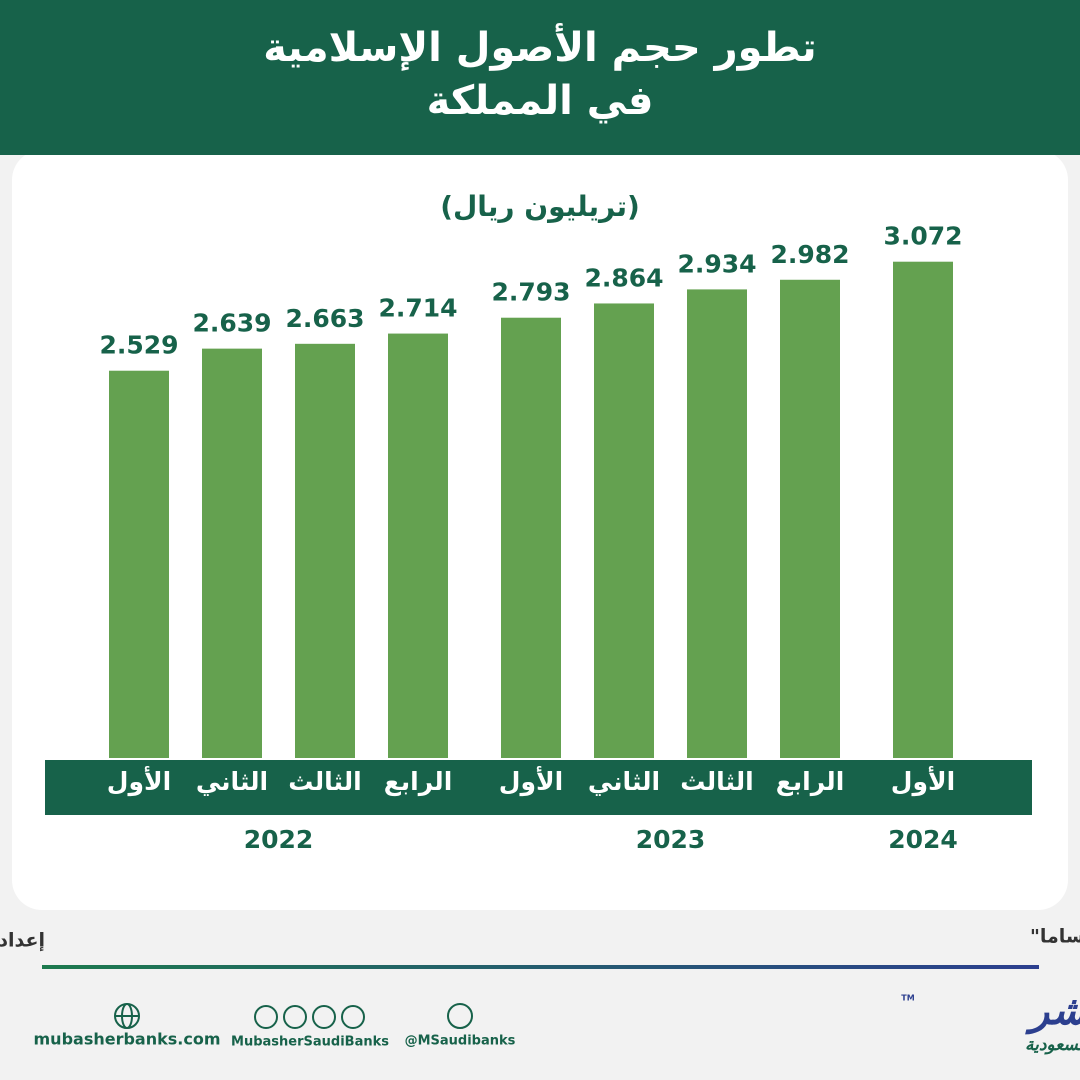 Image resolution: width=1080 pixels, height=1080 pixels. What do you see at coordinates (1052, 1011) in the screenshot?
I see `logo-name: مباشر` at bounding box center [1052, 1011].